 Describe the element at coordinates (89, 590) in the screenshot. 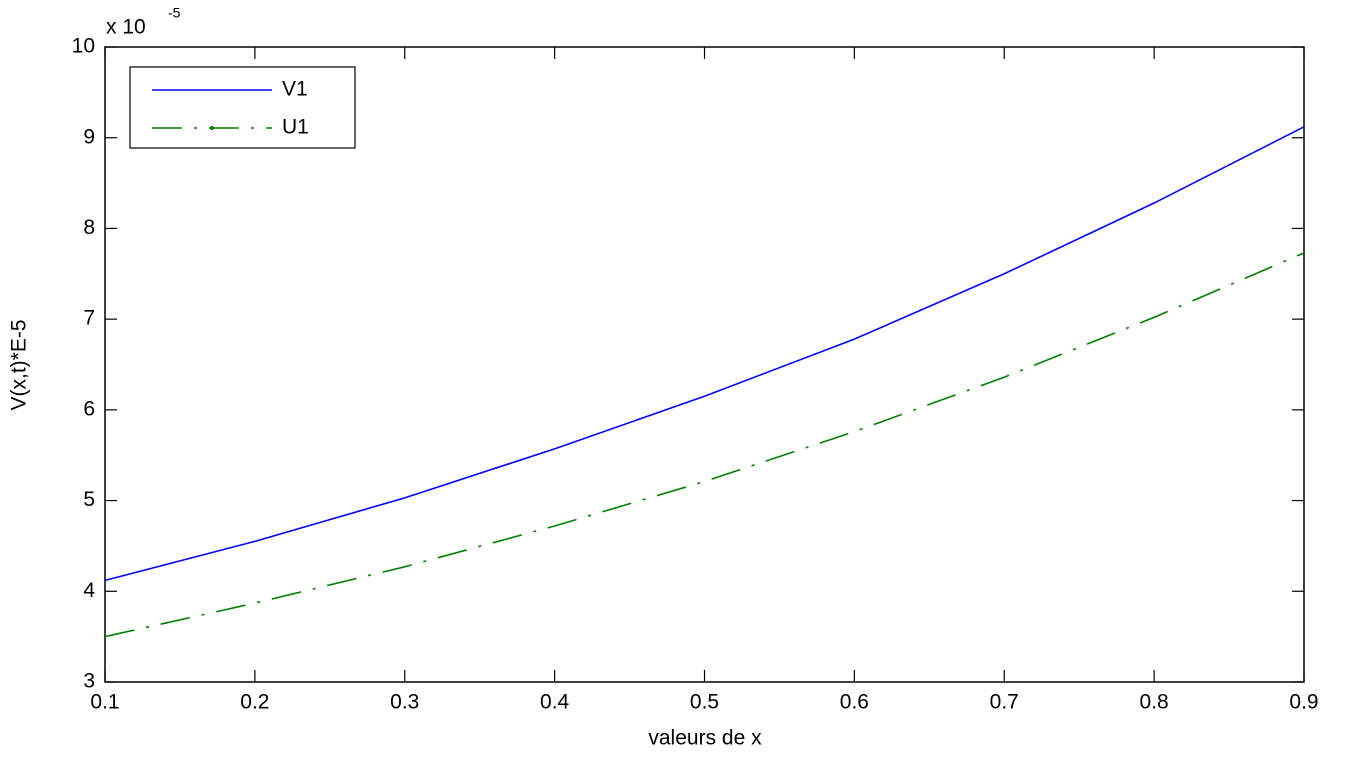

I see `y-tick-label: 4` at that location.